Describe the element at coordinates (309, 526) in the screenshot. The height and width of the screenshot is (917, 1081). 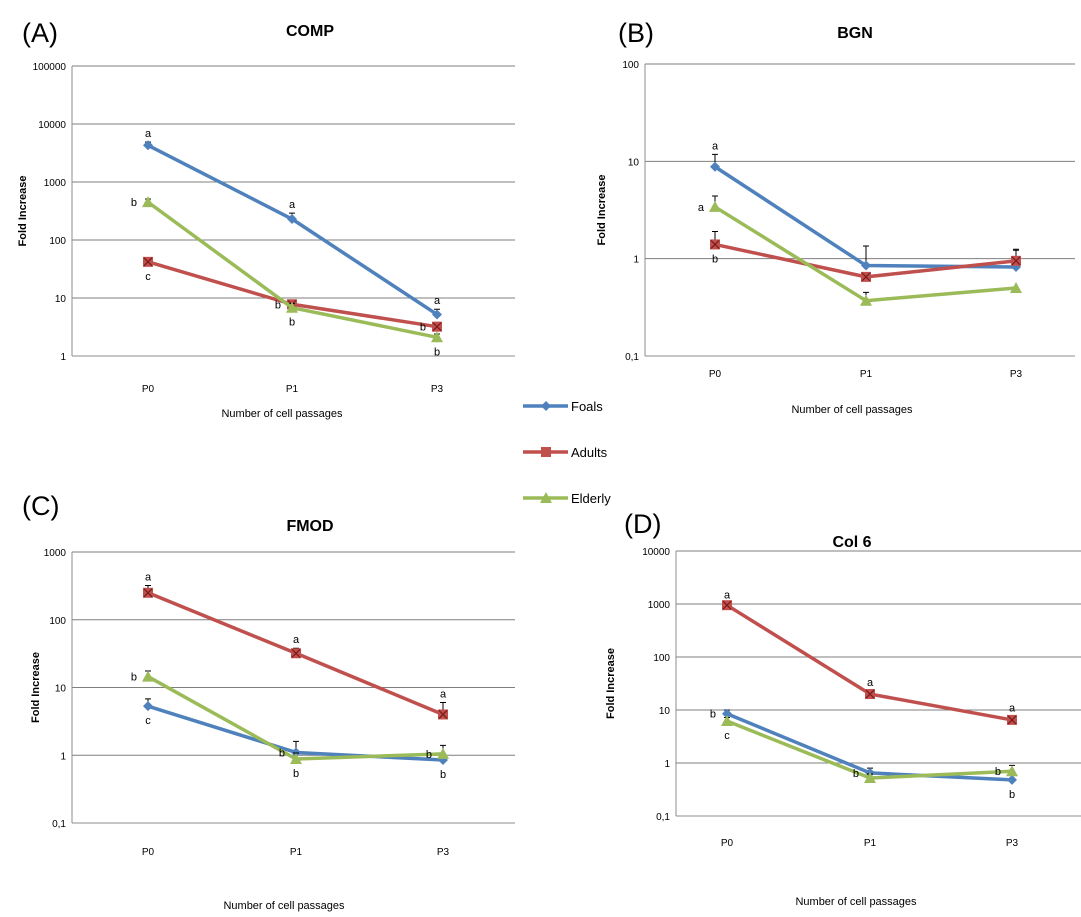
I see `chart-title: FMOD` at that location.